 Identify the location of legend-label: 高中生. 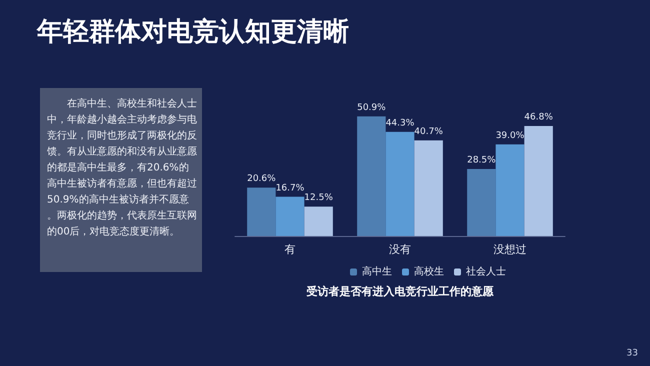
(377, 272).